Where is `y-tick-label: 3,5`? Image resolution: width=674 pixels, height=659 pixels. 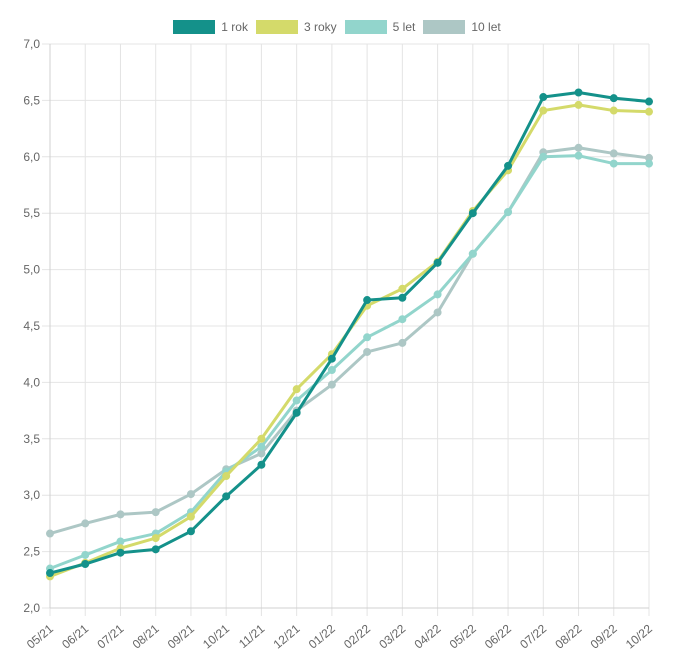
y-tick-label: 3,5 is located at coordinates (31, 439).